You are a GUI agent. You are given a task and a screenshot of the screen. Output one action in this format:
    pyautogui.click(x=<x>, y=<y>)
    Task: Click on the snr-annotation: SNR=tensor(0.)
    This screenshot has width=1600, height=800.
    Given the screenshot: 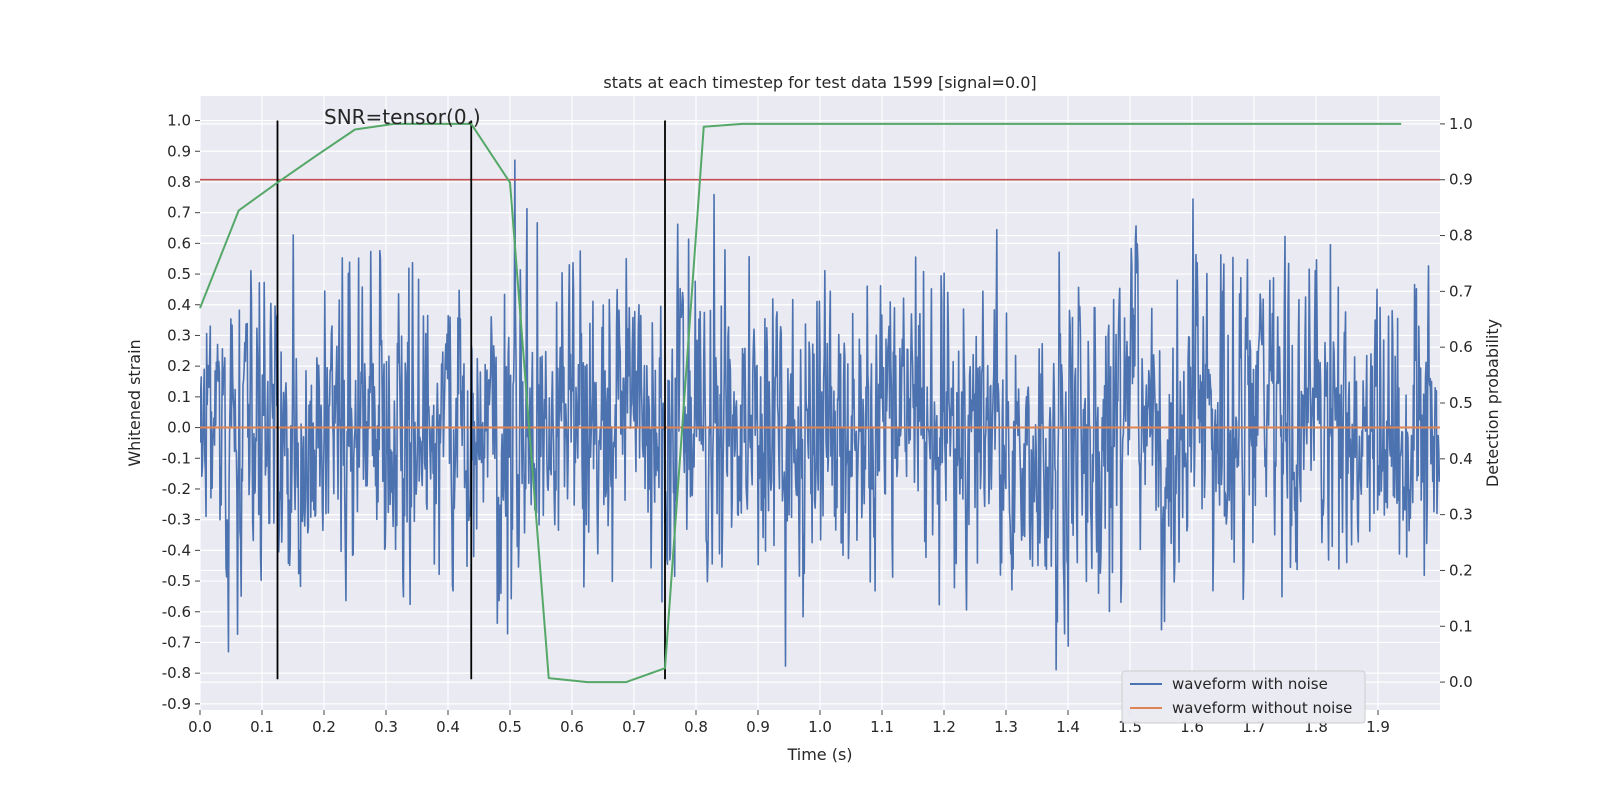 What is the action you would take?
    pyautogui.click(x=402, y=117)
    